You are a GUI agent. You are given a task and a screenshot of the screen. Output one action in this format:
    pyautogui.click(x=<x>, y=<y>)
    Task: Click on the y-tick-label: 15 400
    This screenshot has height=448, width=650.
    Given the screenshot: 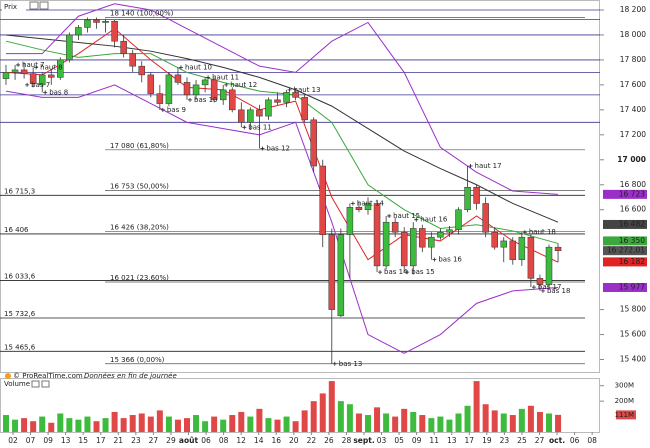 What is the action you would take?
    pyautogui.click(x=633, y=359)
    